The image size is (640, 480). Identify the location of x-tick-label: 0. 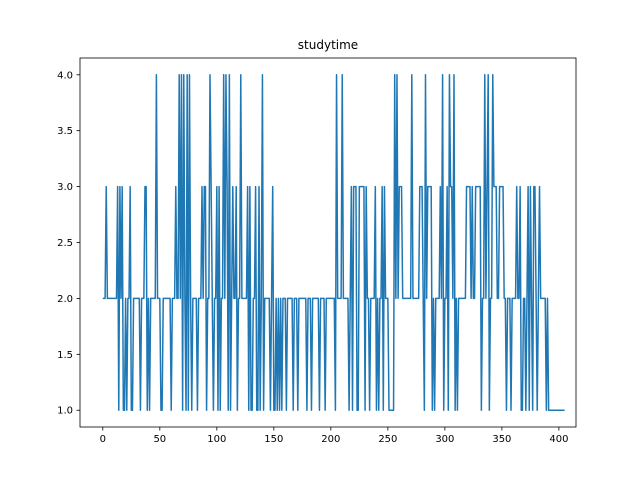
(103, 439).